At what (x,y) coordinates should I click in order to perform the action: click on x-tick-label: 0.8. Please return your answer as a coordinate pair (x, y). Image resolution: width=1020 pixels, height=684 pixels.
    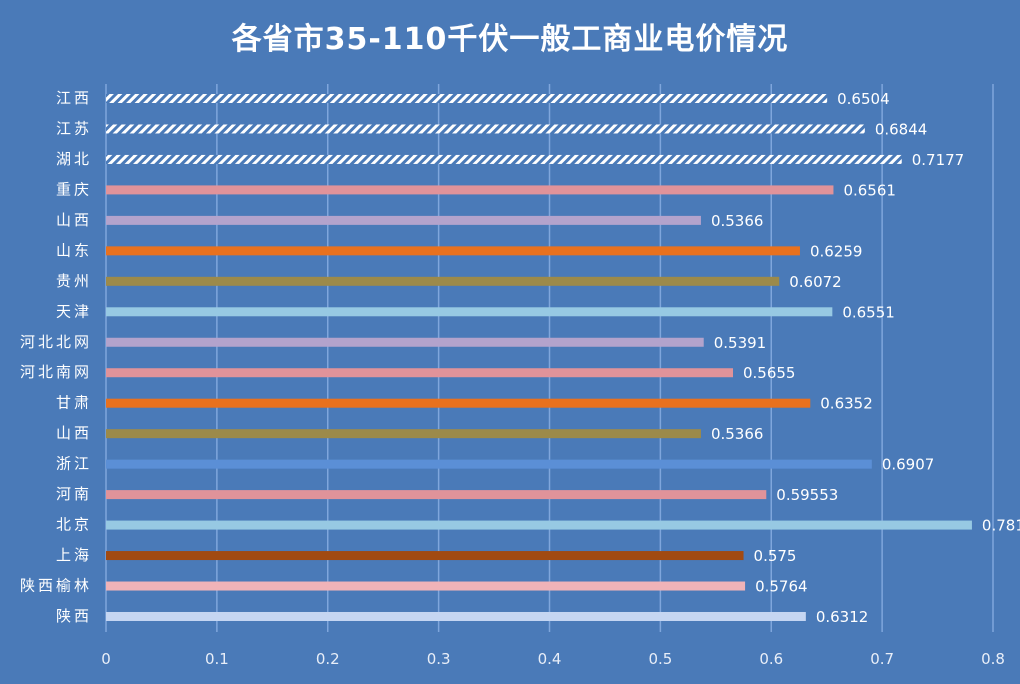
    Looking at the image, I should click on (993, 659).